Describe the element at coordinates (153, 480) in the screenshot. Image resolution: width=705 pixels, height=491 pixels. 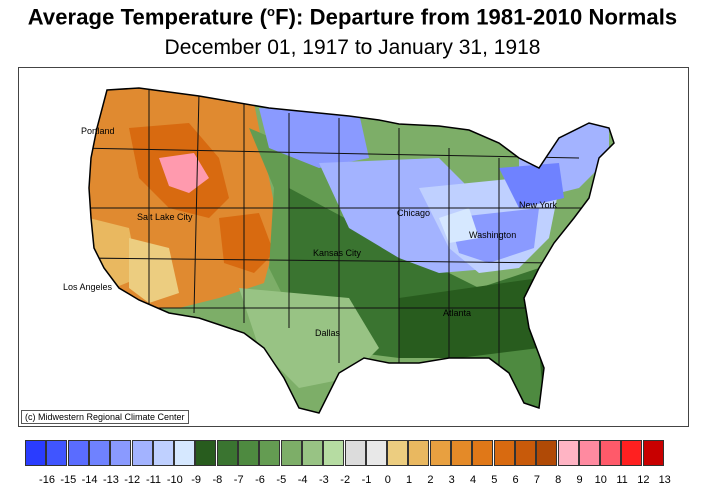
I see `legend-tick-label: -11` at that location.